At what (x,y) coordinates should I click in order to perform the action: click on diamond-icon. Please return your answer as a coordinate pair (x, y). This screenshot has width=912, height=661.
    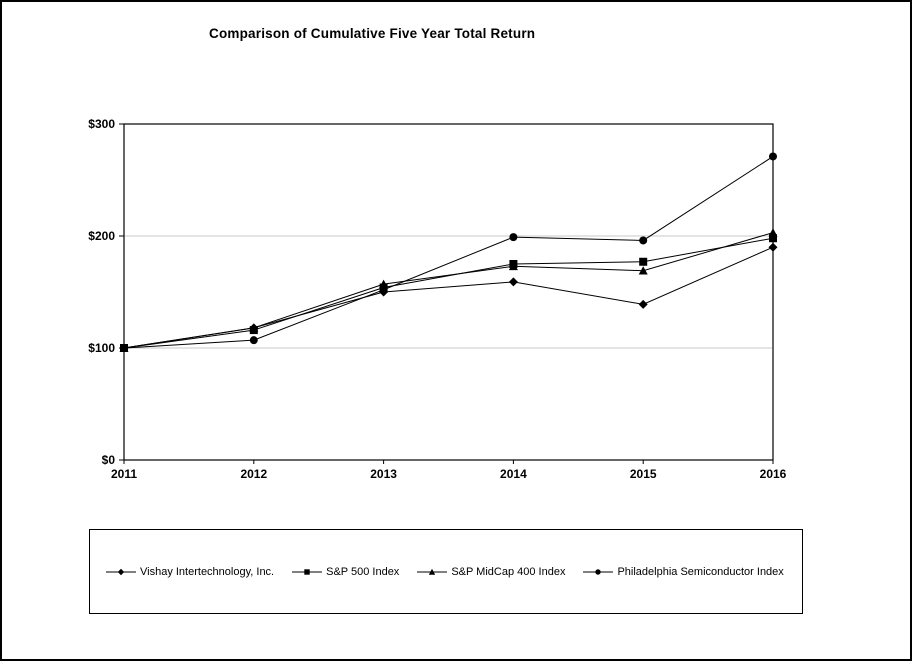
    Looking at the image, I should click on (121, 571).